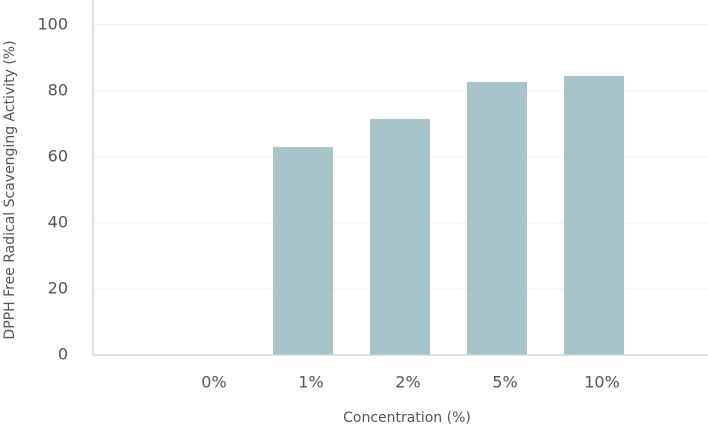  Describe the element at coordinates (52, 23) in the screenshot. I see `y-tick-label: 100` at that location.